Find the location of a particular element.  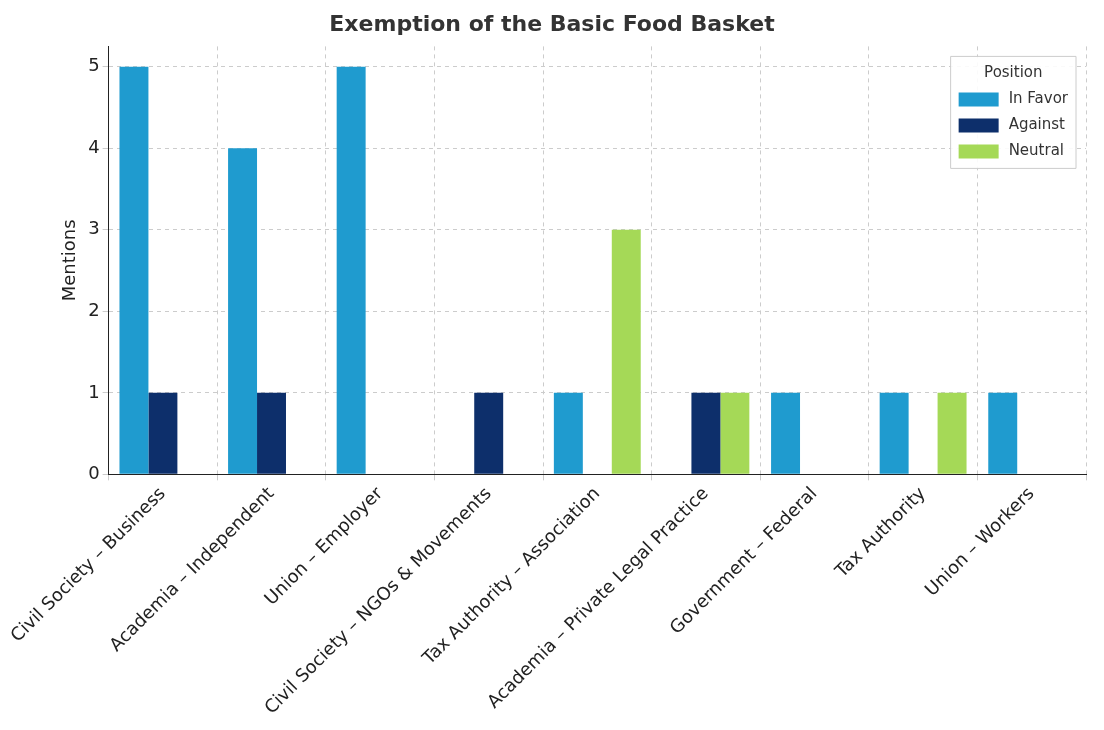

legend-label: In Favor is located at coordinates (1038, 98).